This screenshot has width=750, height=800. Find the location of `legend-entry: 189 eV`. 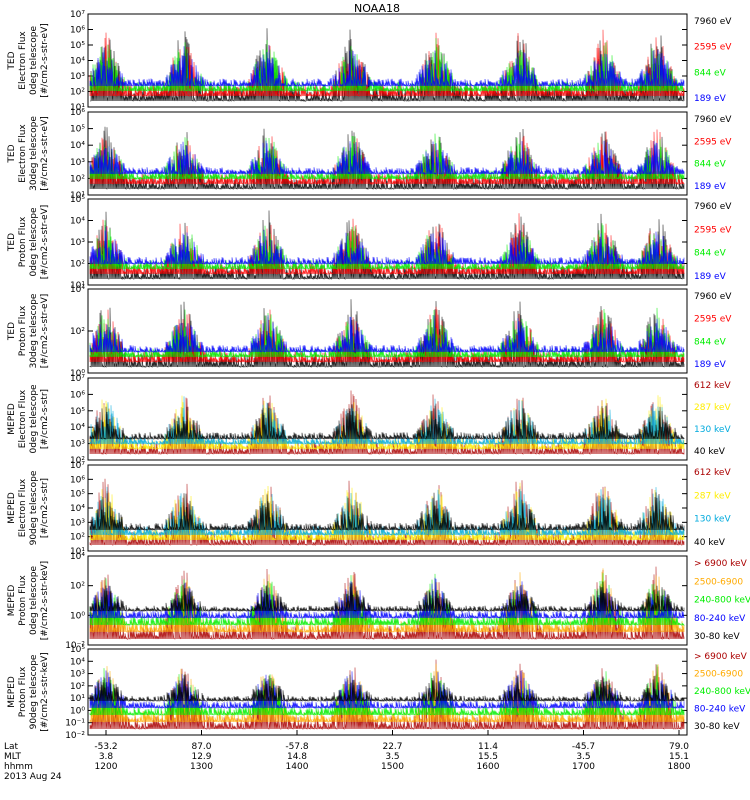

legend-entry: 189 eV is located at coordinates (710, 187).